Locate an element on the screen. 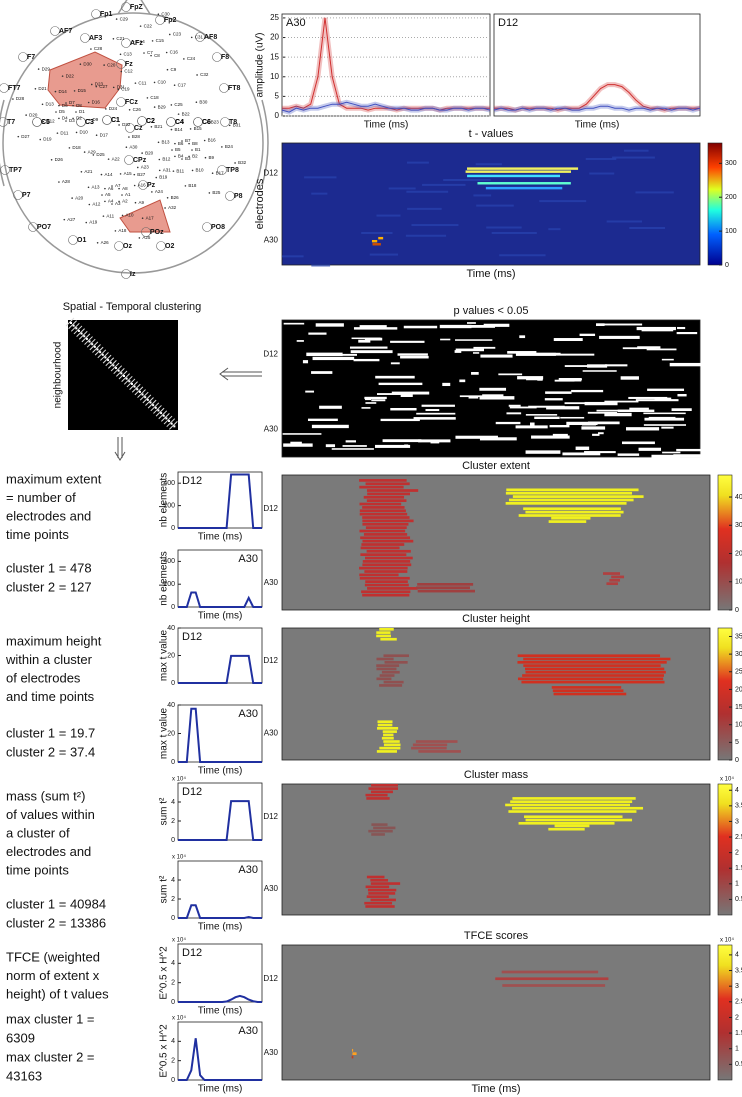 The height and width of the screenshot is (1097, 742). electrode-label: C7 is located at coordinates (150, 52).